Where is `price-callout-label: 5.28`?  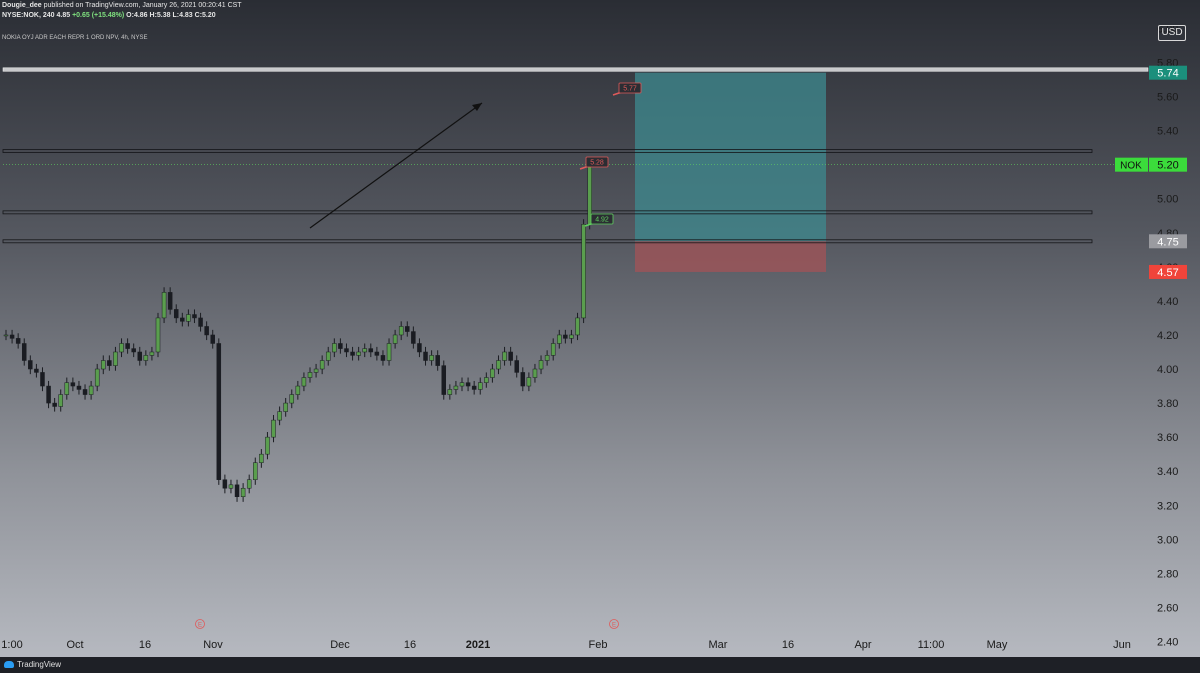
price-callout-label: 5.28 is located at coordinates (597, 163).